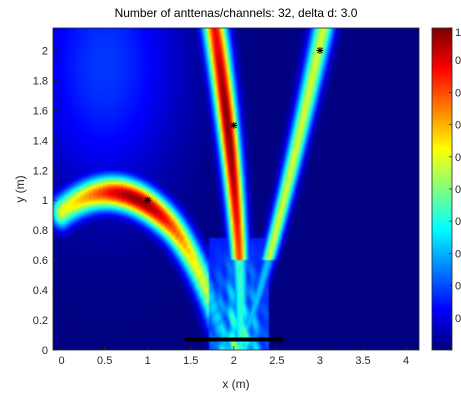 The width and height of the screenshot is (461, 394). What do you see at coordinates (406, 361) in the screenshot?
I see `x-tick-label: 4` at bounding box center [406, 361].